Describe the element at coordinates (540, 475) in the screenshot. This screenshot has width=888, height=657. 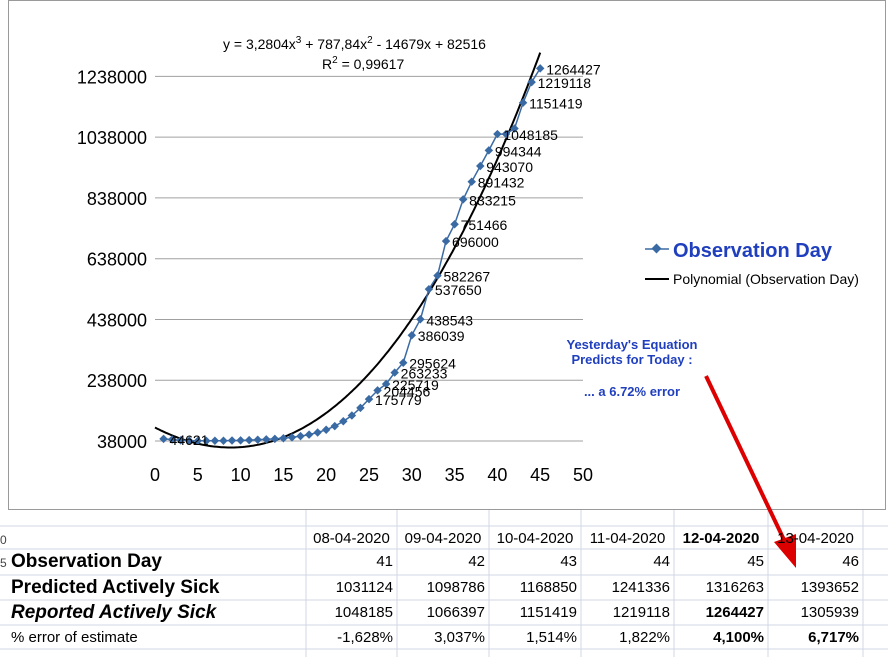
I see `x-tick-label: 45` at that location.